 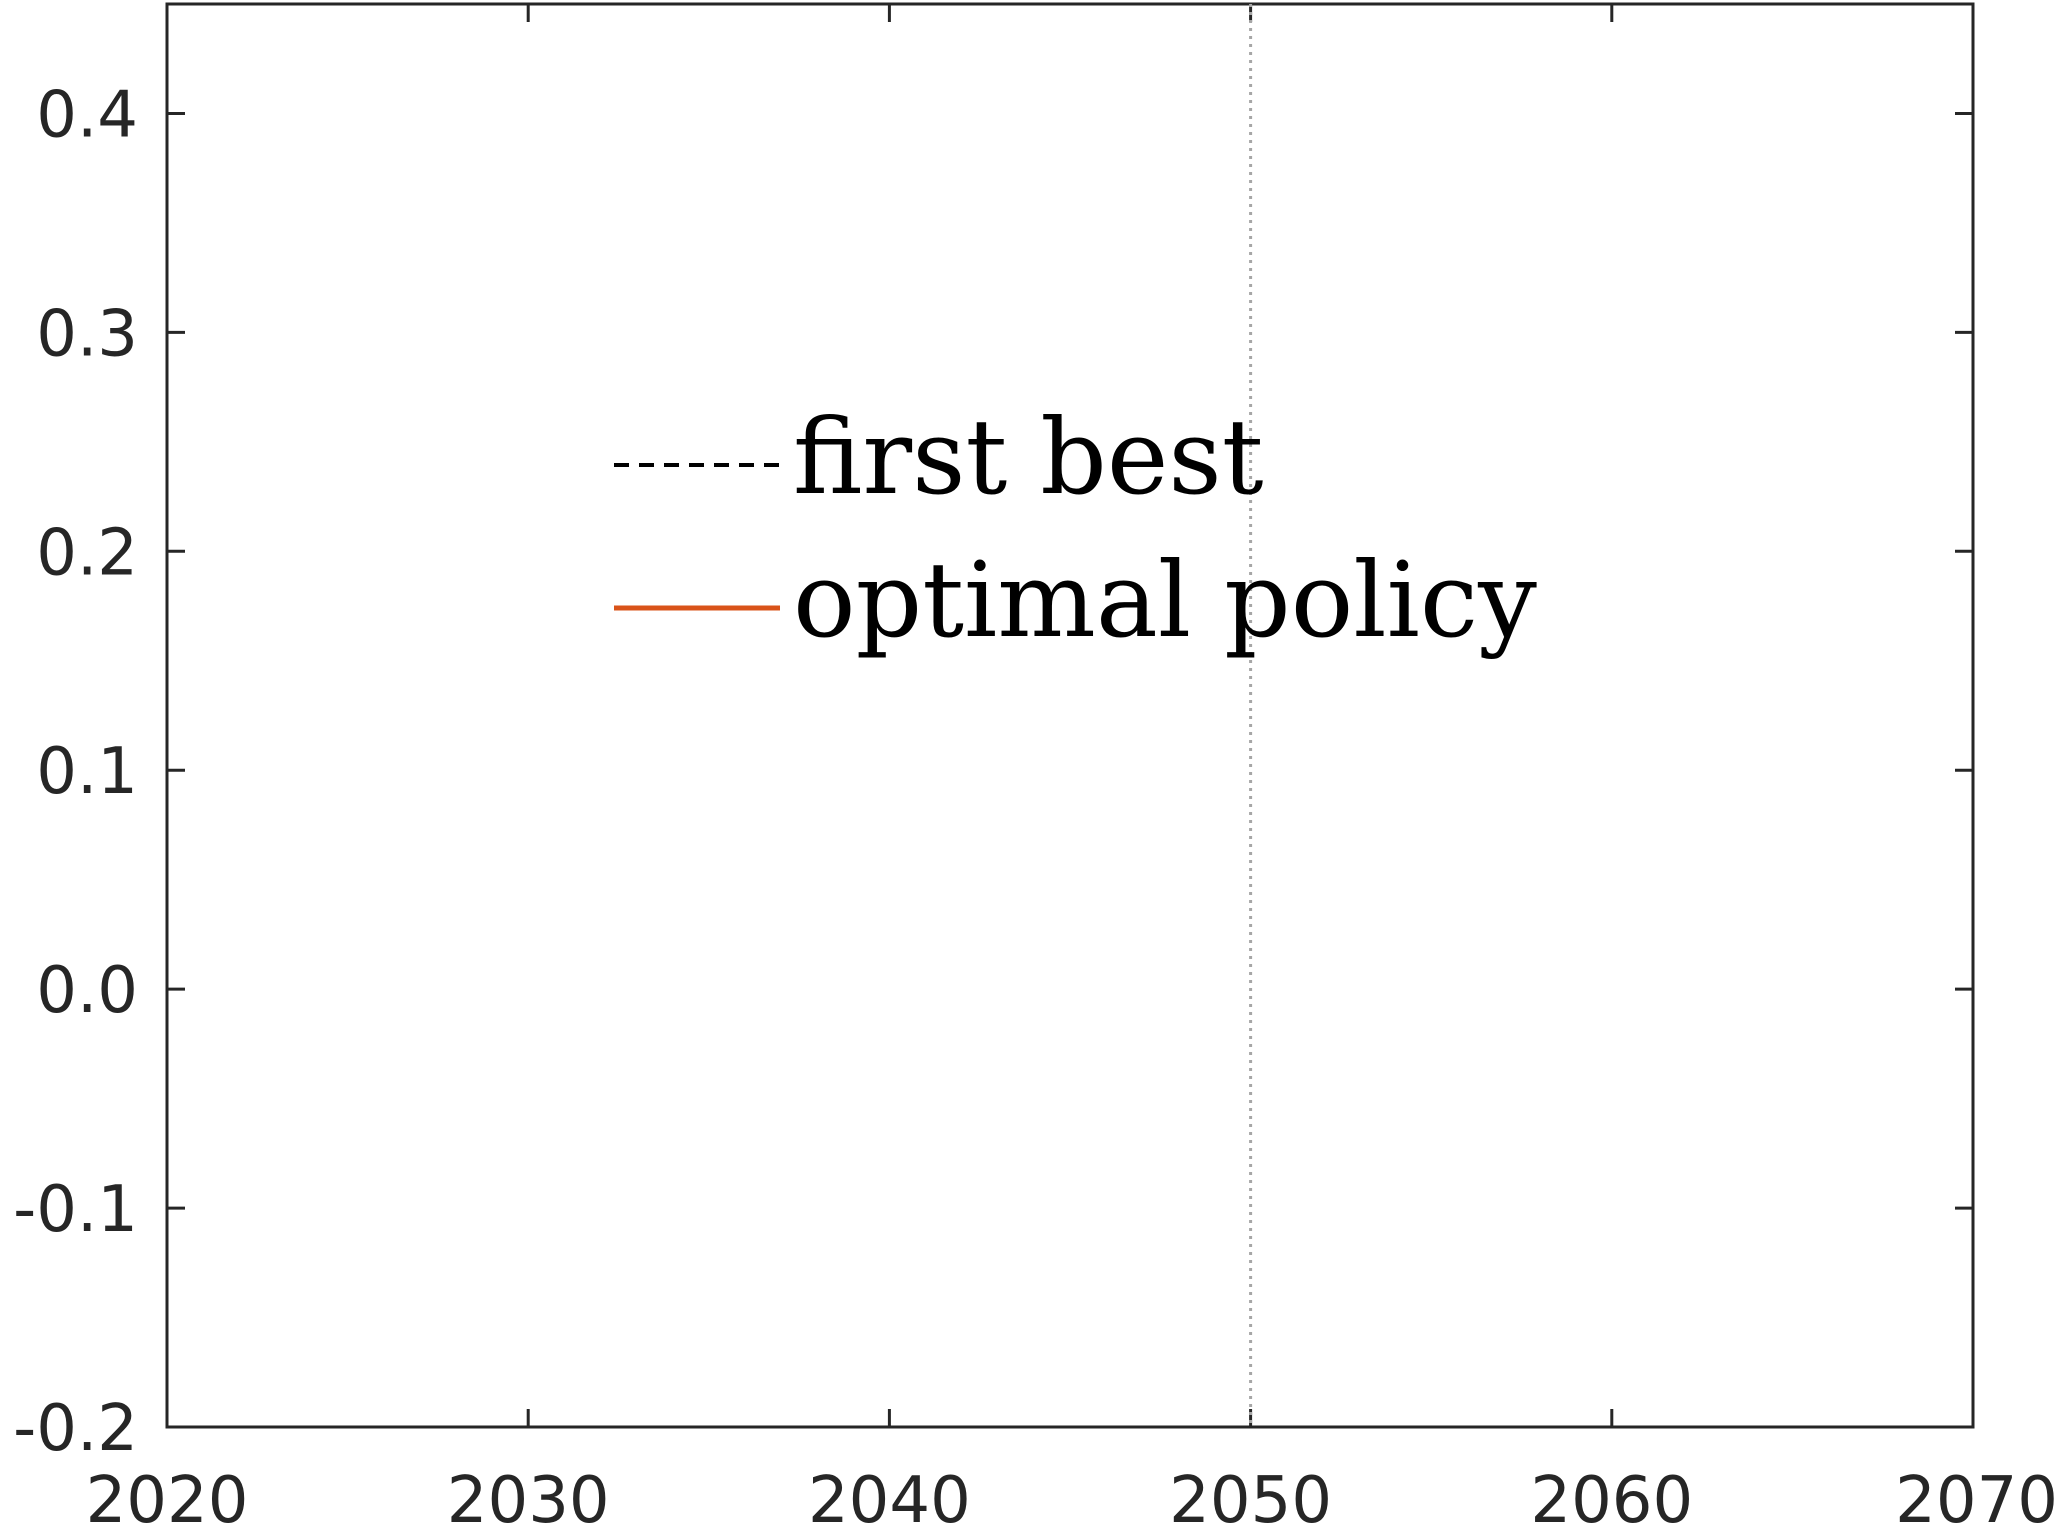 What do you see at coordinates (87, 115) in the screenshot?
I see `y-tick-label: 0.4` at bounding box center [87, 115].